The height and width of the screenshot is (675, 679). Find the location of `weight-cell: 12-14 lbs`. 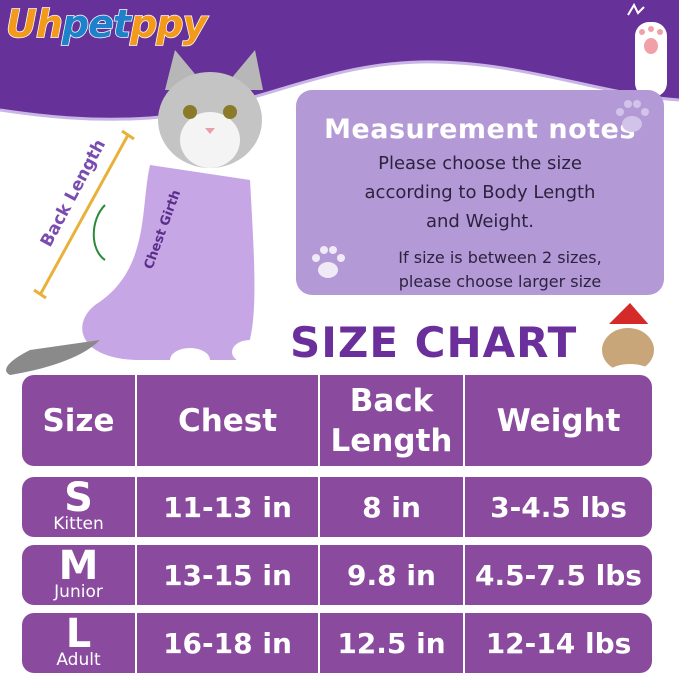

weight-cell: 12-14 lbs is located at coordinates (558, 643).